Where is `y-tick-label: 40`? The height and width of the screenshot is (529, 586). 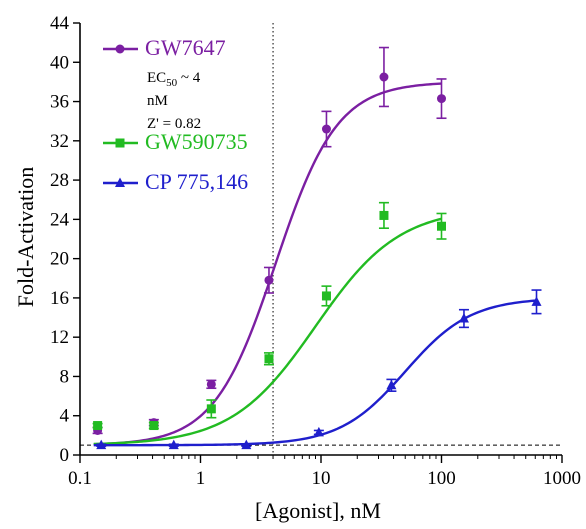 y-tick-label: 40 is located at coordinates (59, 62).